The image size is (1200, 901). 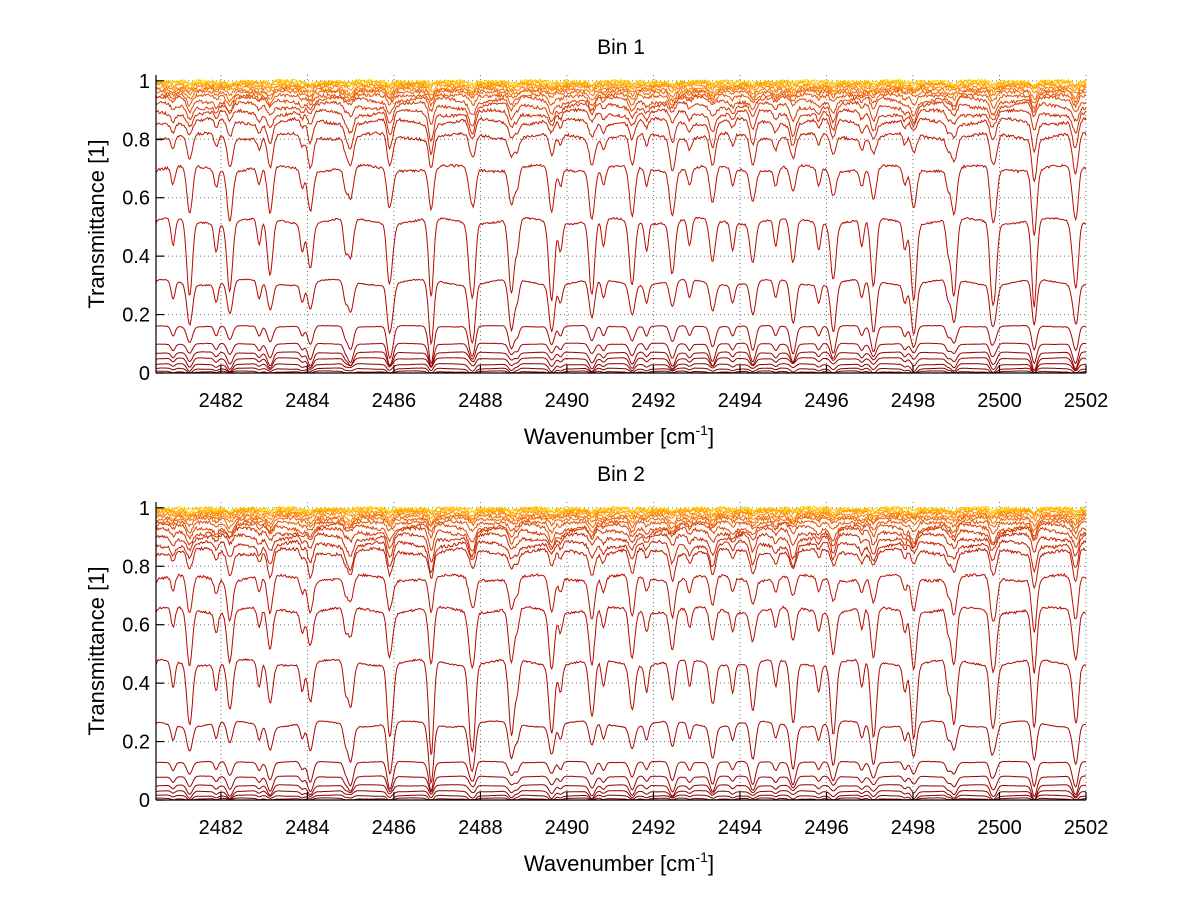 What do you see at coordinates (621, 474) in the screenshot?
I see `chart-title: Bin 2` at bounding box center [621, 474].